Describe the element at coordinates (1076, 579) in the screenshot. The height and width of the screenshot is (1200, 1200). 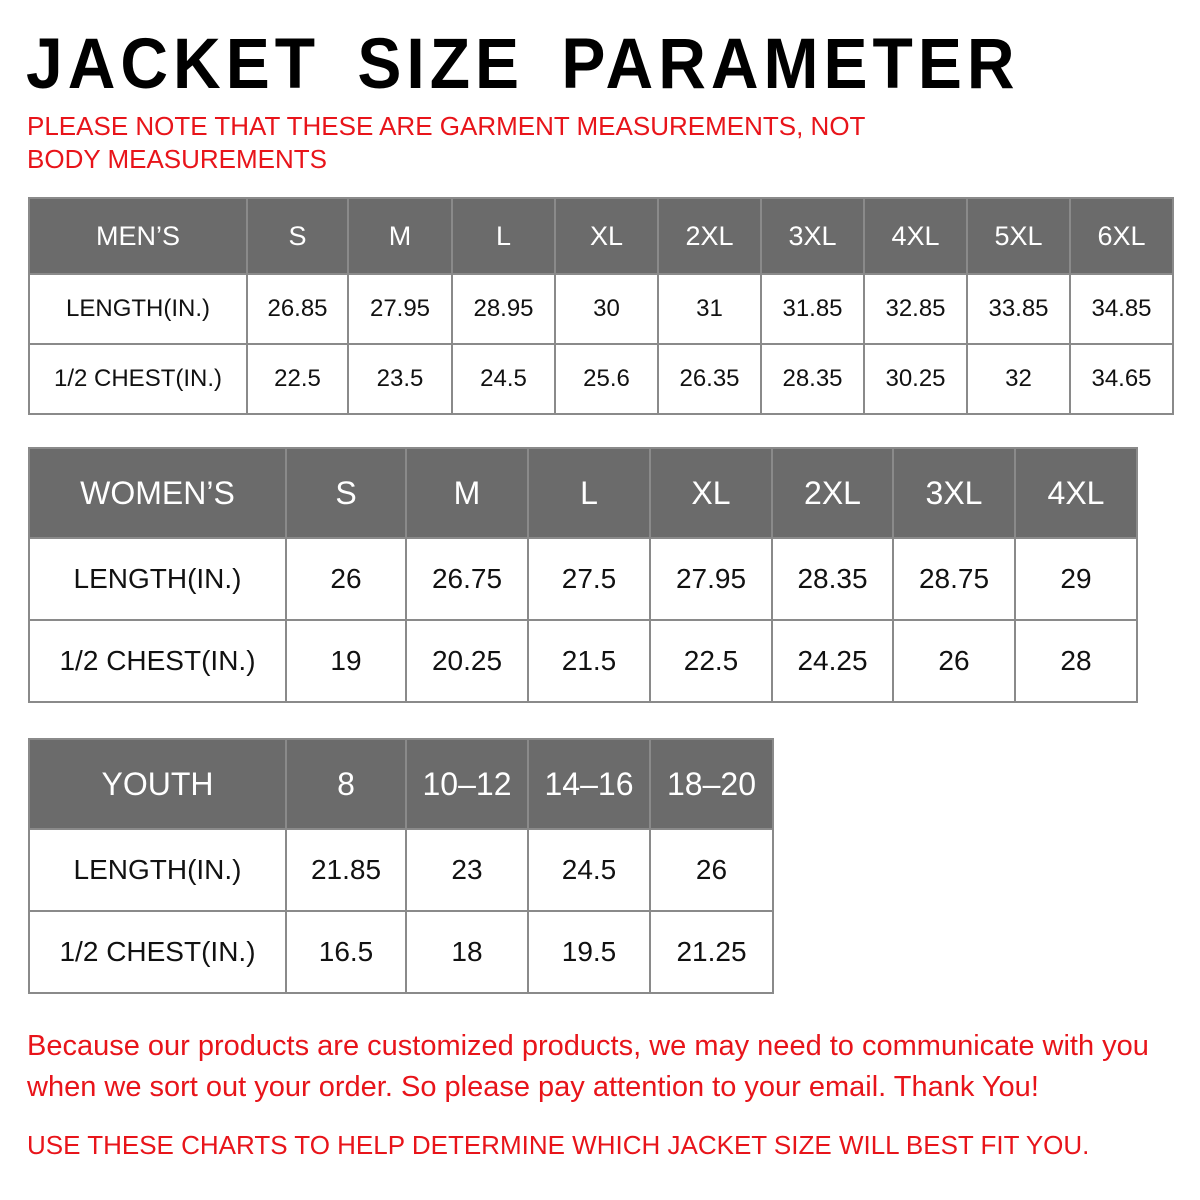
I see `measurement-cell: 29` at that location.